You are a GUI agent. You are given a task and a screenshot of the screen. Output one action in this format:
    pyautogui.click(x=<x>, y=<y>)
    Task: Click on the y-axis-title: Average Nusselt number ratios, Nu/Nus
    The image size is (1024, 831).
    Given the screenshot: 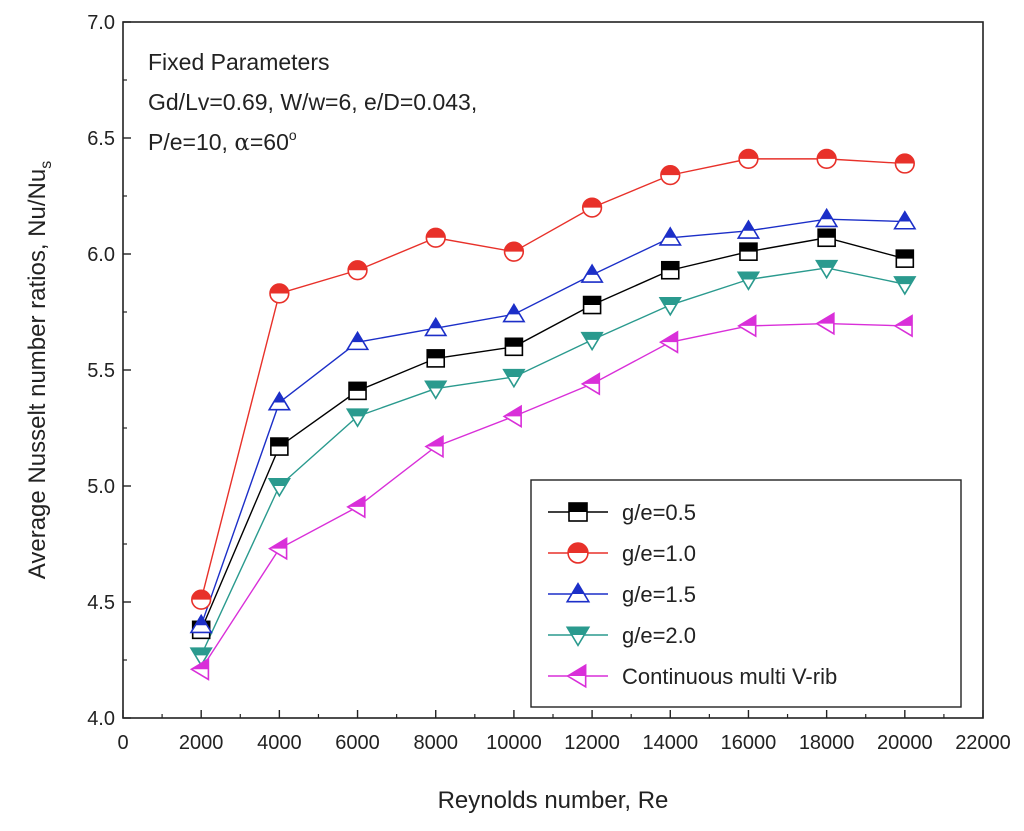 What is the action you would take?
    pyautogui.click(x=39, y=370)
    